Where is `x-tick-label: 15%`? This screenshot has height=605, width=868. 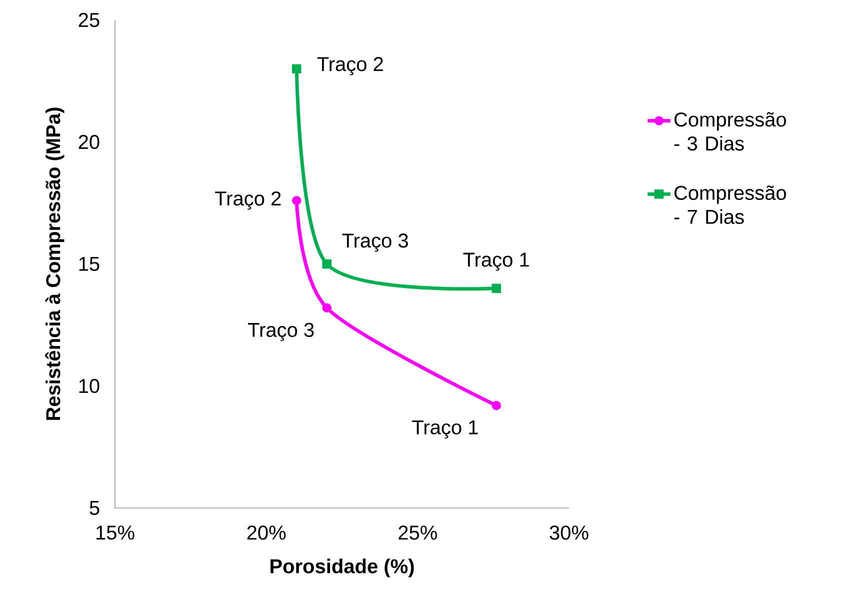
x-tick-label: 15% is located at coordinates (115, 533).